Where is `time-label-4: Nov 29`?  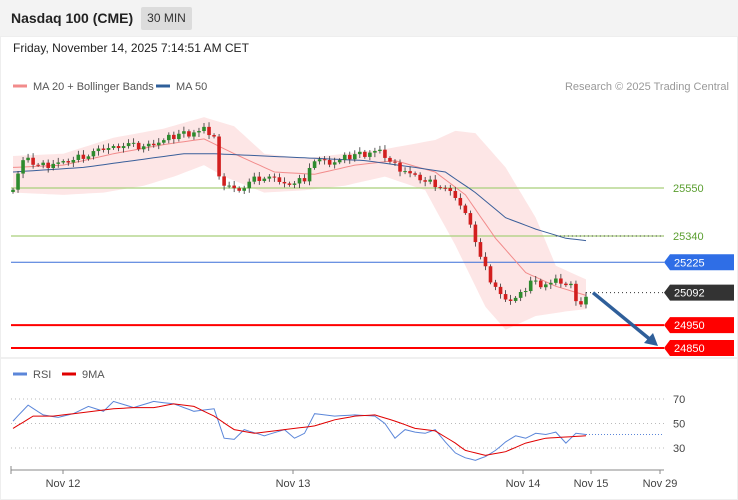
time-label-4: Nov 29 is located at coordinates (660, 484).